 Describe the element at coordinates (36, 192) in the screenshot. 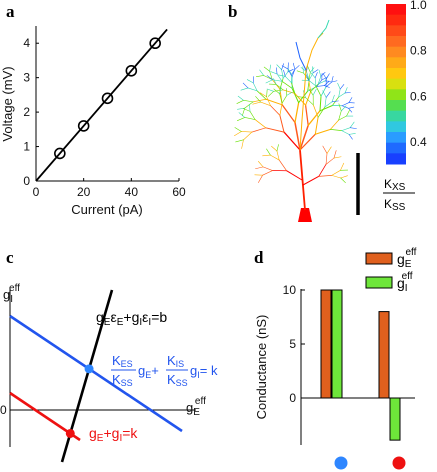

I see `a-xtick-label: 0` at that location.